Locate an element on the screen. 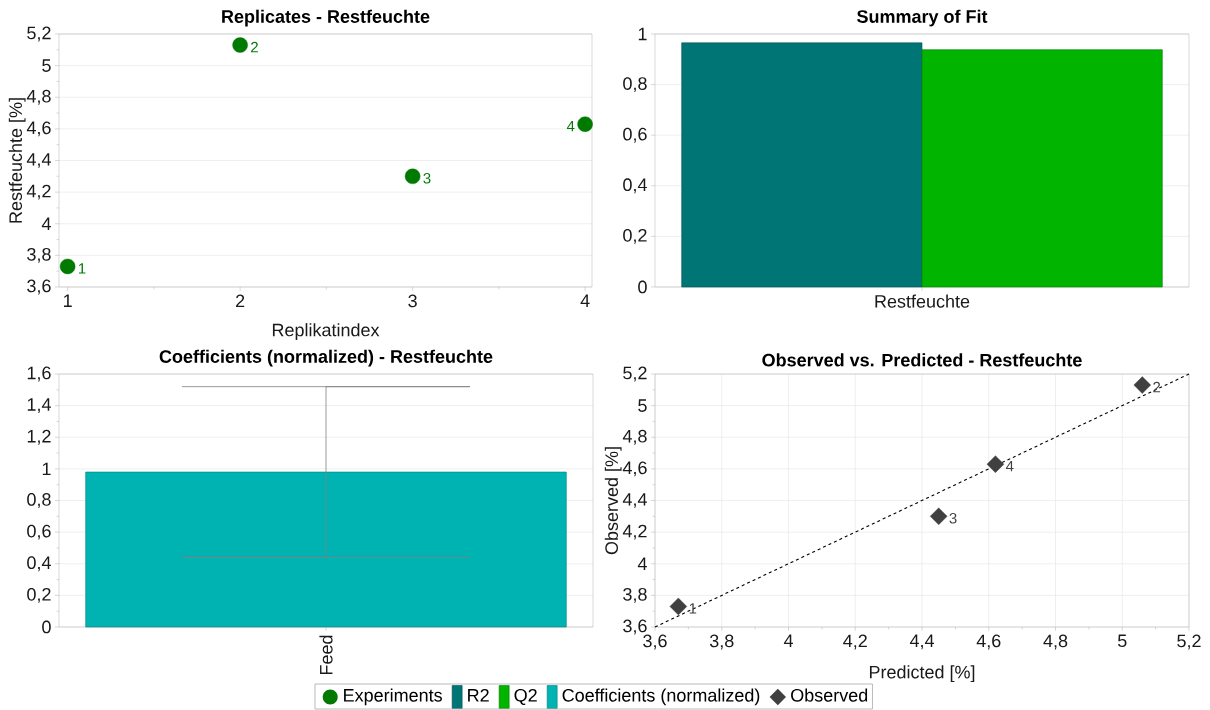  x-tick-label: 1 is located at coordinates (67, 300).